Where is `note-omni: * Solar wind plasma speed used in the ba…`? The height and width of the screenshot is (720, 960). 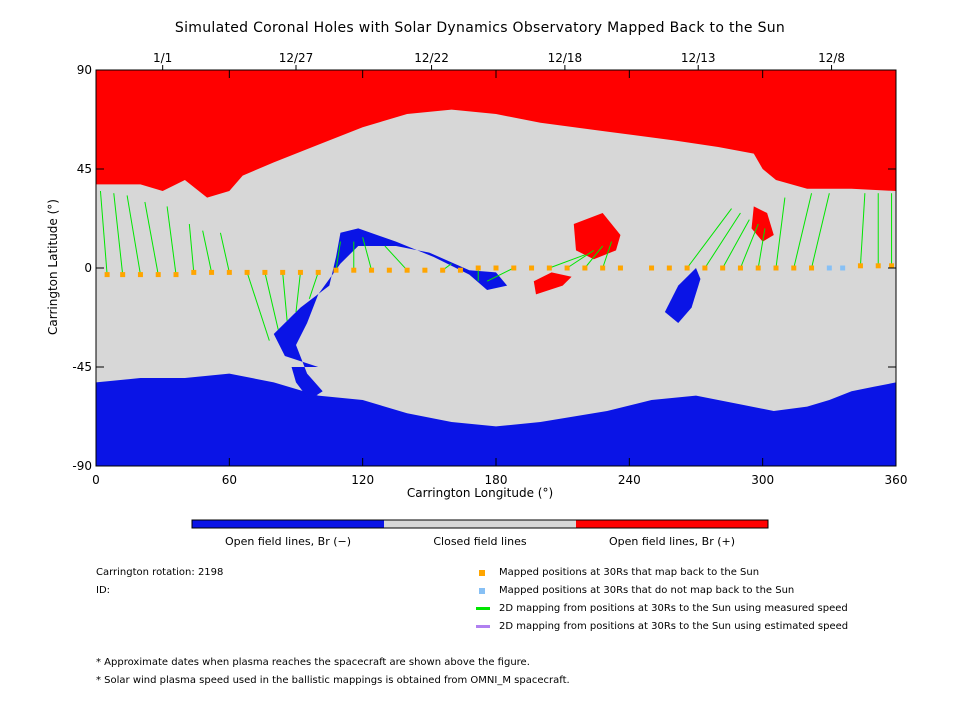
note-omni: * Solar wind plasma speed used in the ba… is located at coordinates (333, 680).